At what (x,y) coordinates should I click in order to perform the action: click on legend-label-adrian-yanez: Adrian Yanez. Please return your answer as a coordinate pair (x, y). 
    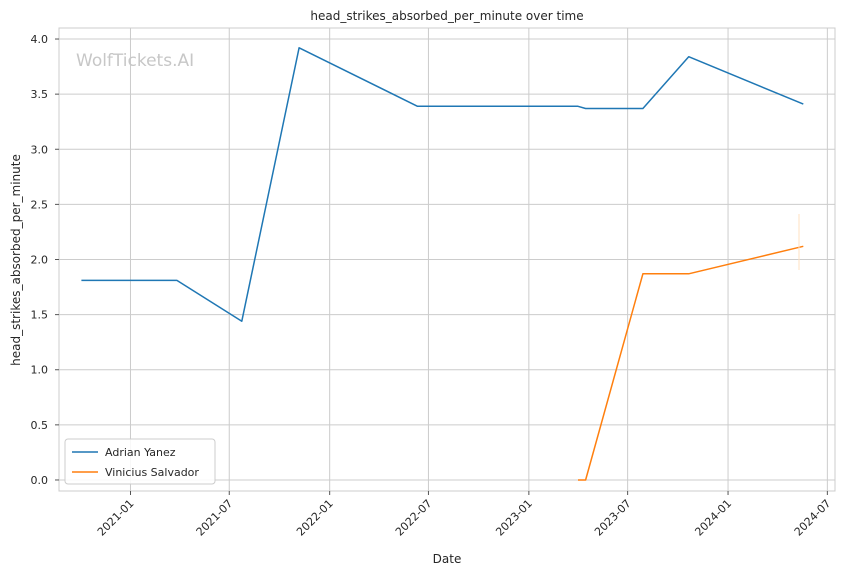
    Looking at the image, I should click on (140, 452).